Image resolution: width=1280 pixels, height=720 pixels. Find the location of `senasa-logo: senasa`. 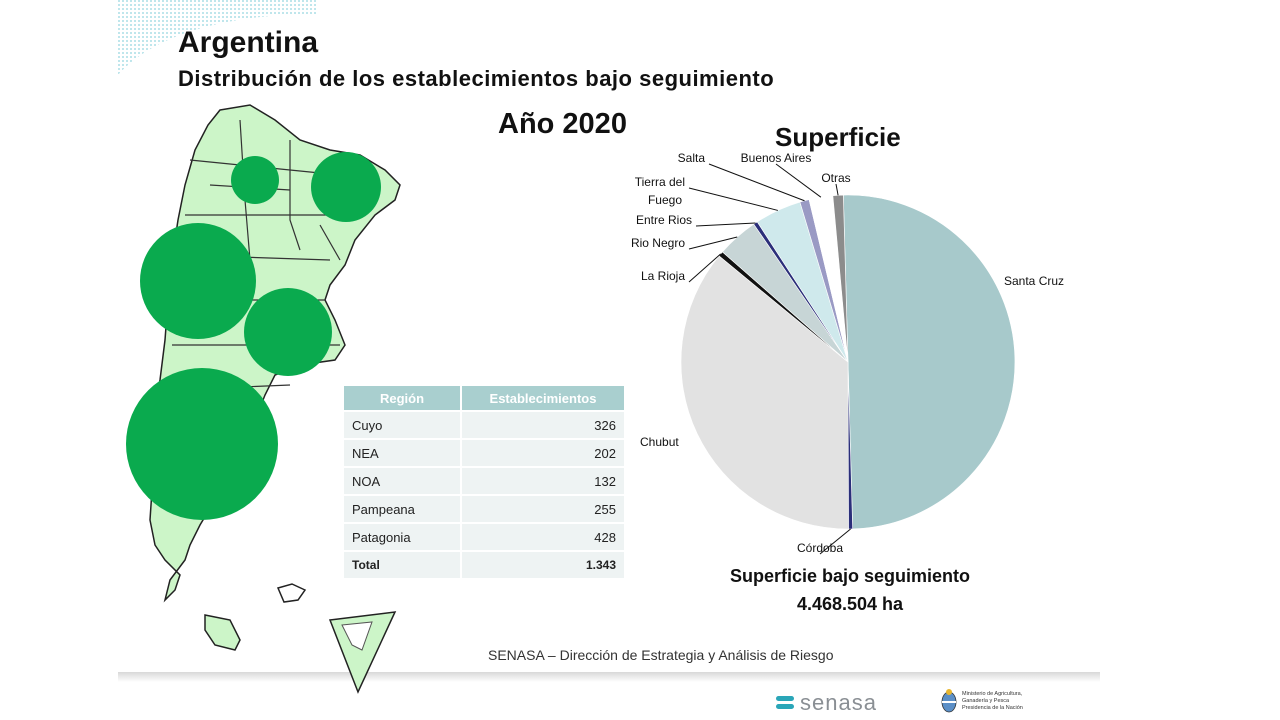

senasa-logo: senasa is located at coordinates (826, 703).